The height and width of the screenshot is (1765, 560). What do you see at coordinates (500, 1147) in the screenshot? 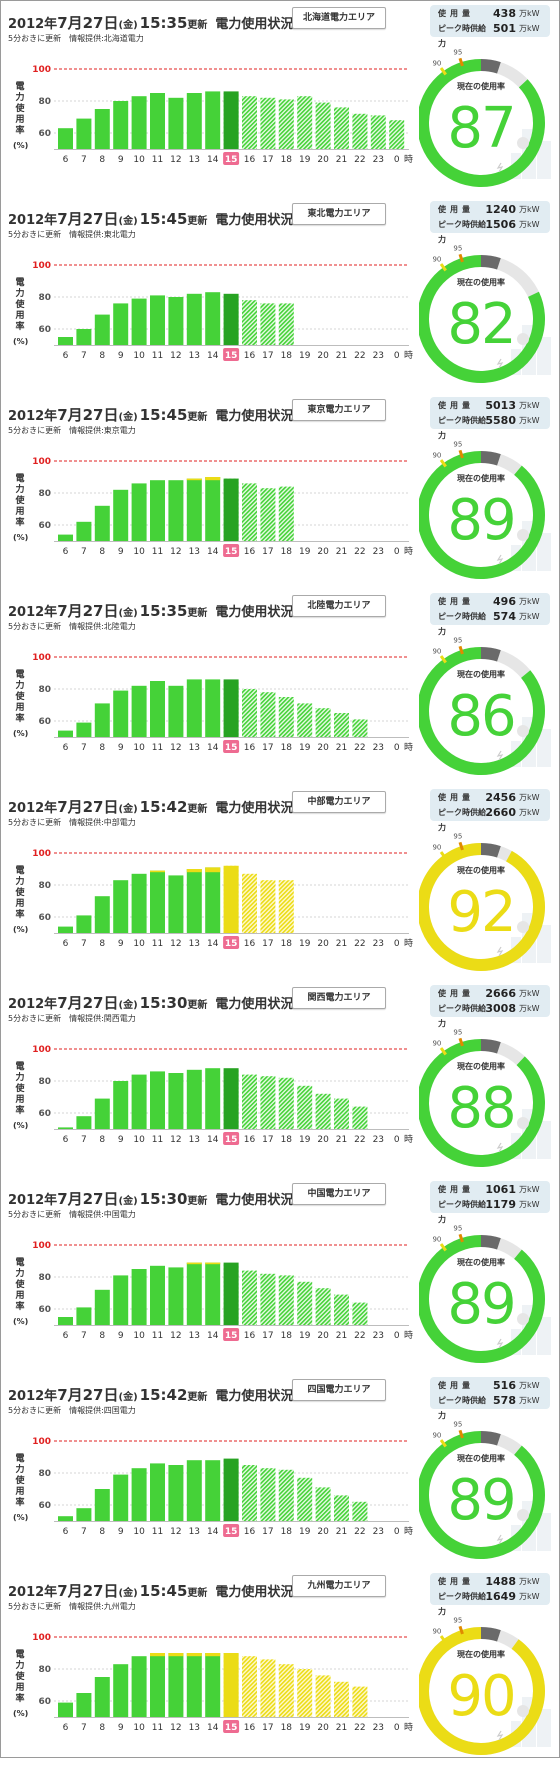
I see `lightning-icon` at bounding box center [500, 1147].